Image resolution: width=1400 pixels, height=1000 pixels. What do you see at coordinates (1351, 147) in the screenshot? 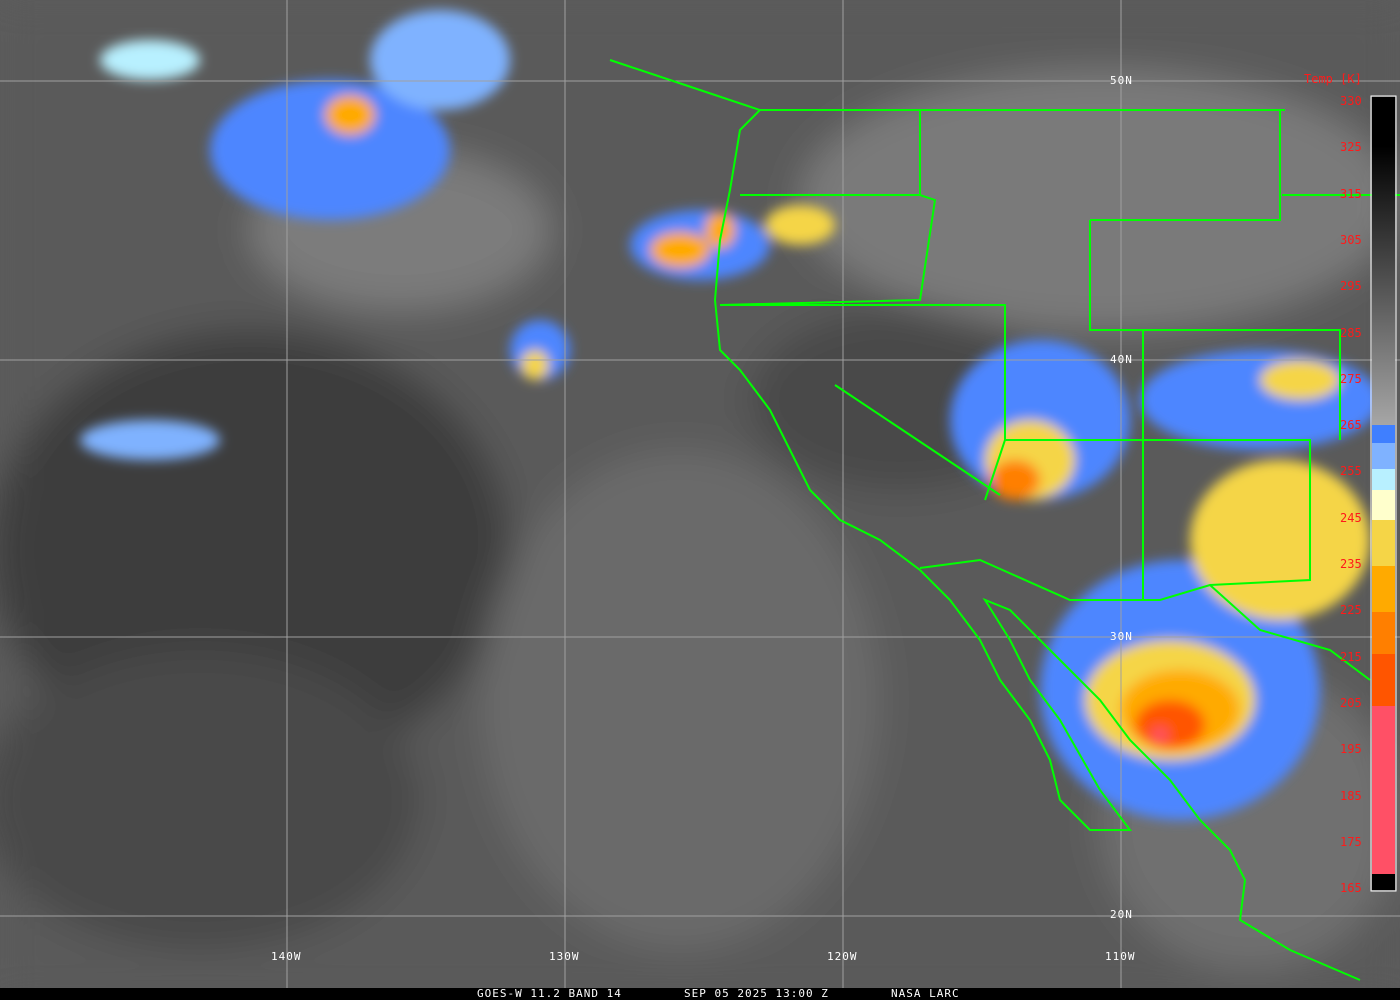
I see `colorbar-tick: 325` at bounding box center [1351, 147].